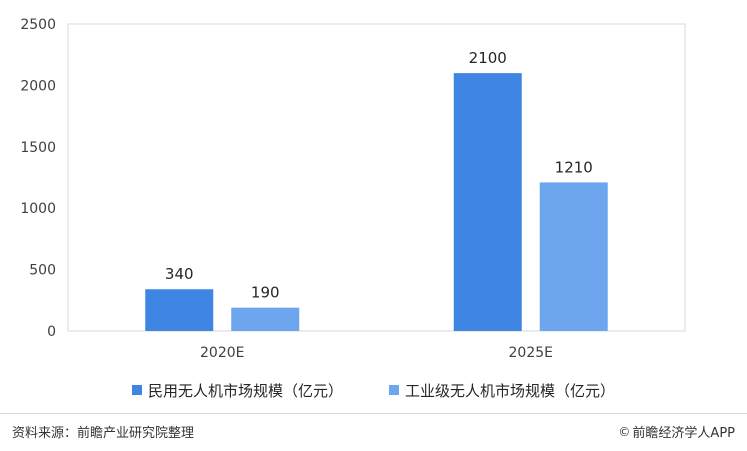 The width and height of the screenshot is (747, 451). Describe the element at coordinates (373, 431) in the screenshot. I see `footer: 资料来源：前瞻产业研究院整理 © 前瞻经济学人APP` at that location.